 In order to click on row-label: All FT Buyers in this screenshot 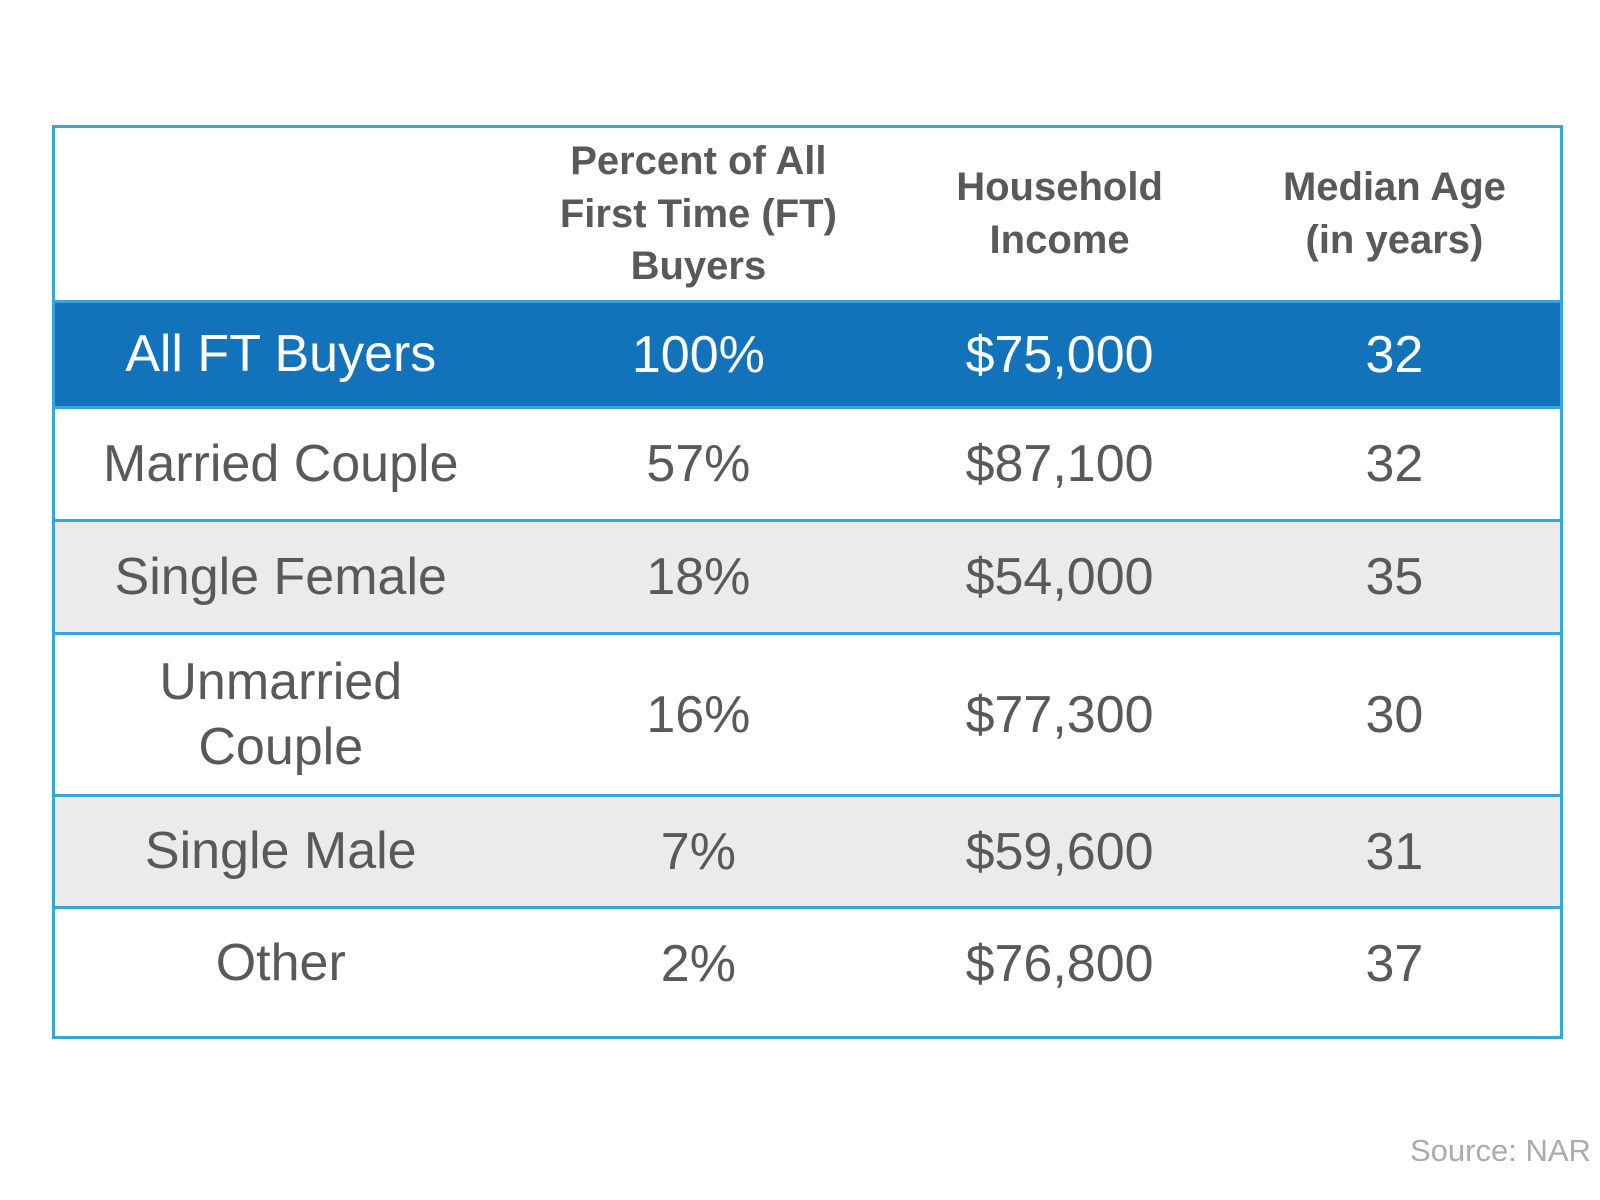, I will do `click(281, 354)`.